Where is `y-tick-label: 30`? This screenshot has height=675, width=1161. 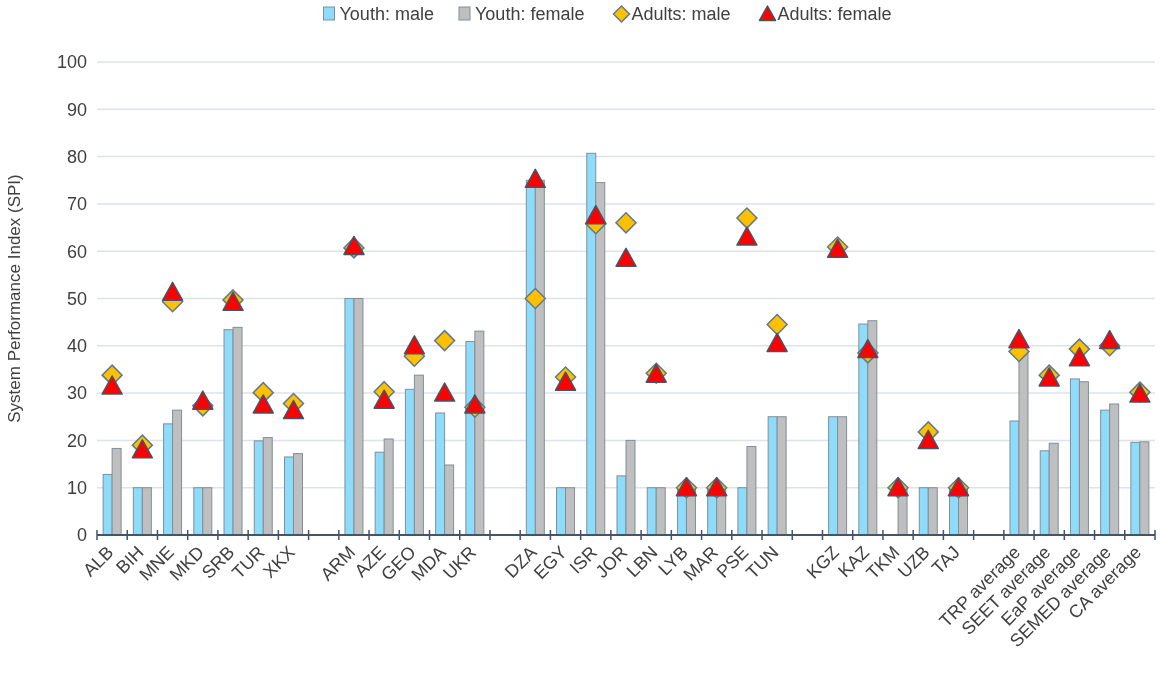 y-tick-label: 30 is located at coordinates (76, 393).